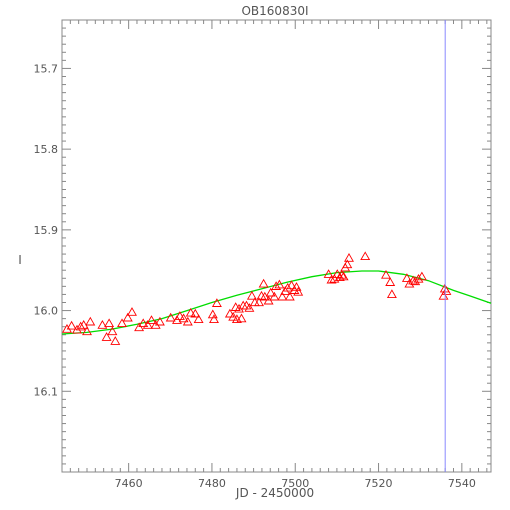 This screenshot has height=510, width=510. Describe the element at coordinates (212, 483) in the screenshot. I see `x-tick-label: 7480` at that location.